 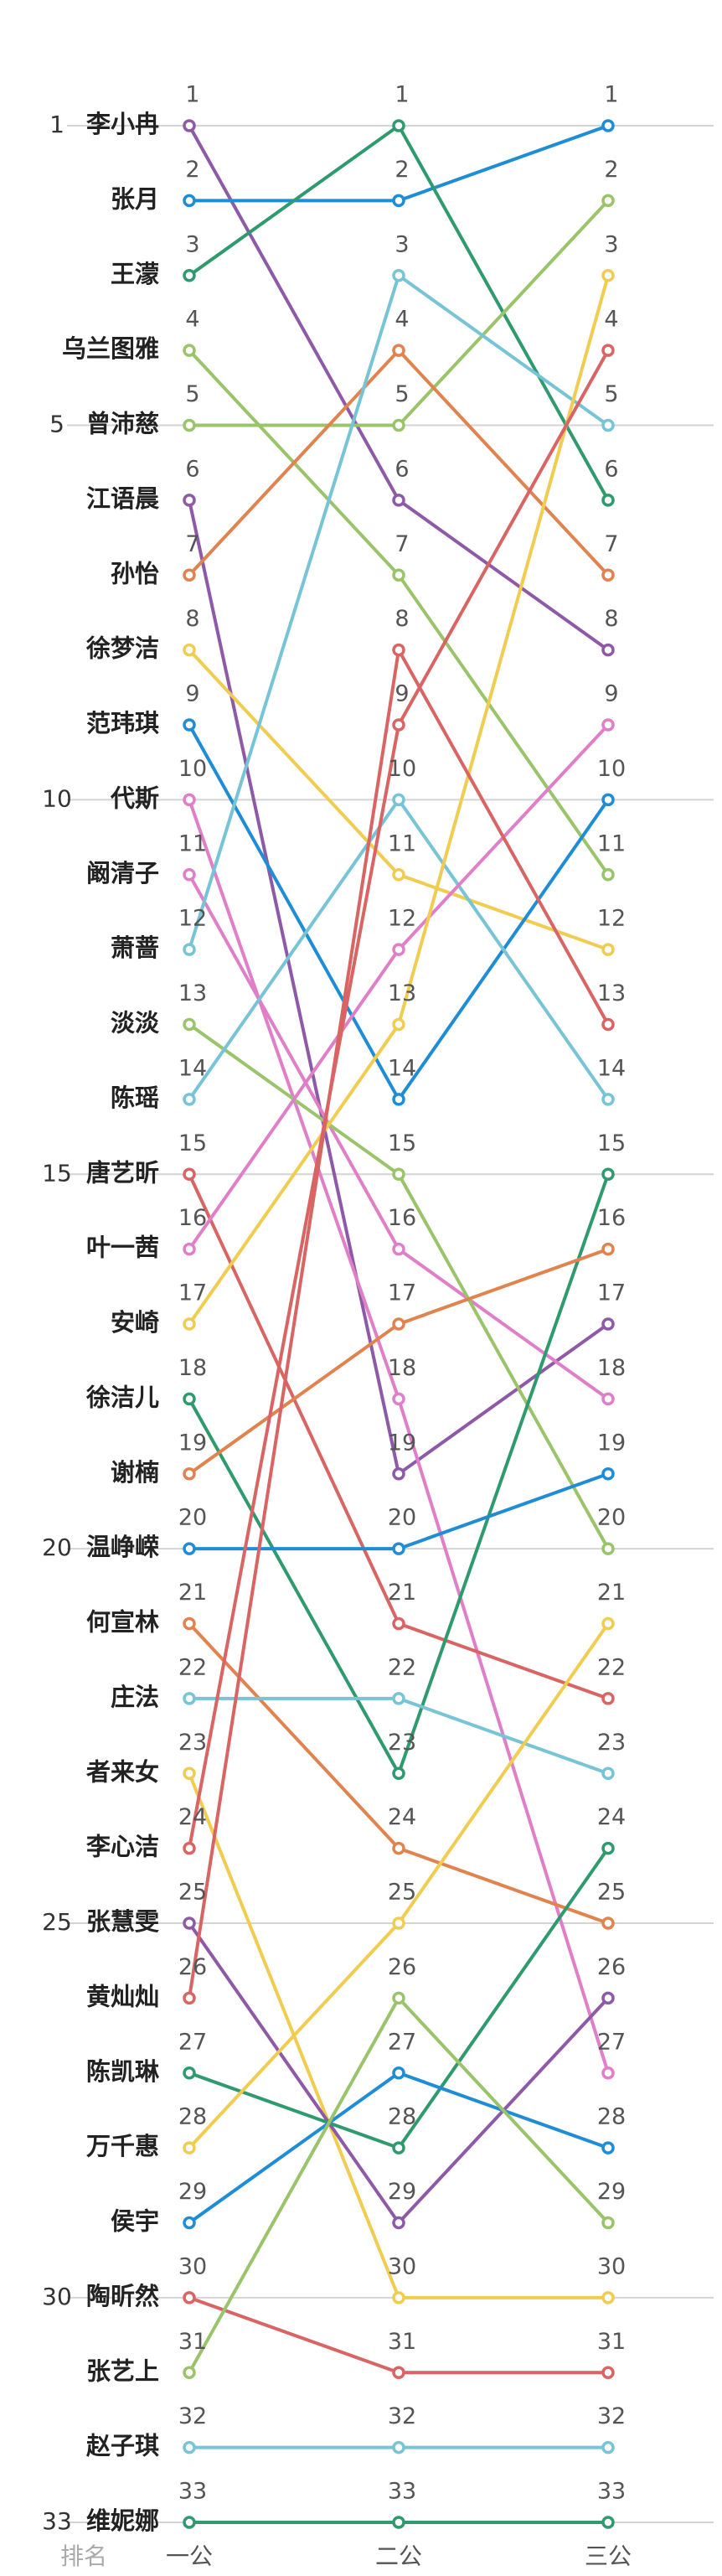 I want to click on series-name: 陶昕然, so click(x=123, y=2296).